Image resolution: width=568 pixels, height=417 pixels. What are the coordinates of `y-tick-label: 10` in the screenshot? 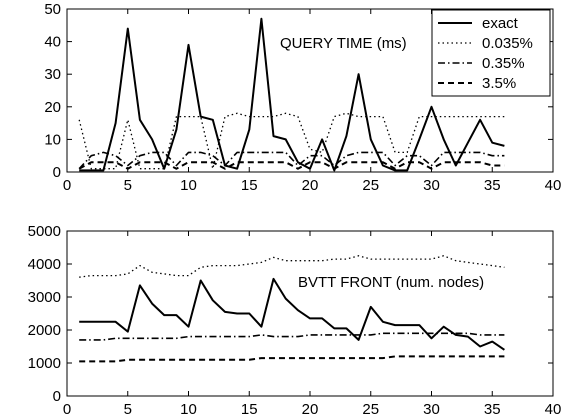 It's located at (52, 139).